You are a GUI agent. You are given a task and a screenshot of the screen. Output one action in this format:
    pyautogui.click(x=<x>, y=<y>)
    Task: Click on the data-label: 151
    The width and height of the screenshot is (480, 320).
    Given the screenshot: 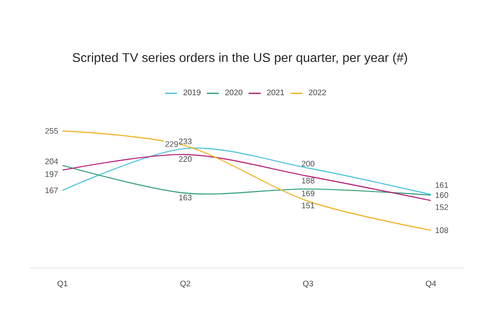 What is the action you would take?
    pyautogui.click(x=308, y=205)
    